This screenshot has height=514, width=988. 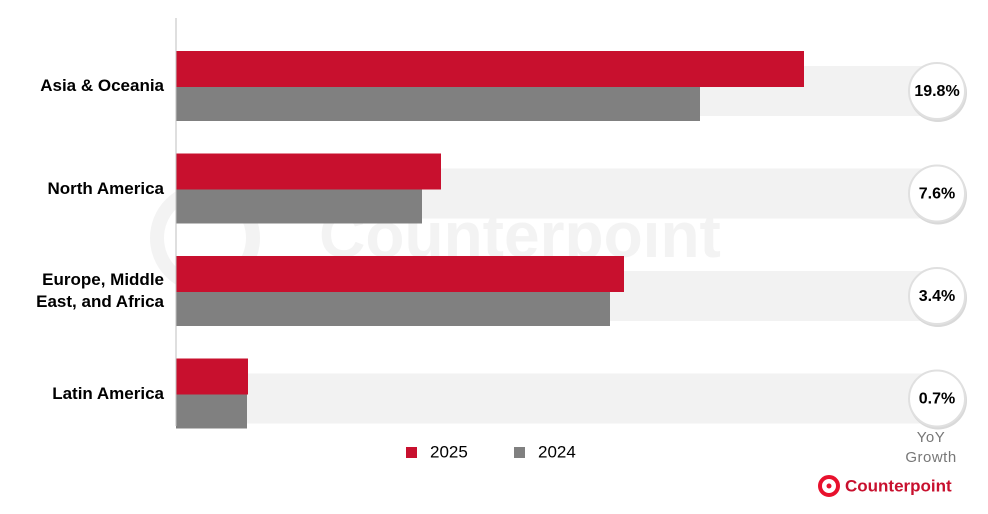 What do you see at coordinates (556, 398) in the screenshot?
I see `row-band` at bounding box center [556, 398].